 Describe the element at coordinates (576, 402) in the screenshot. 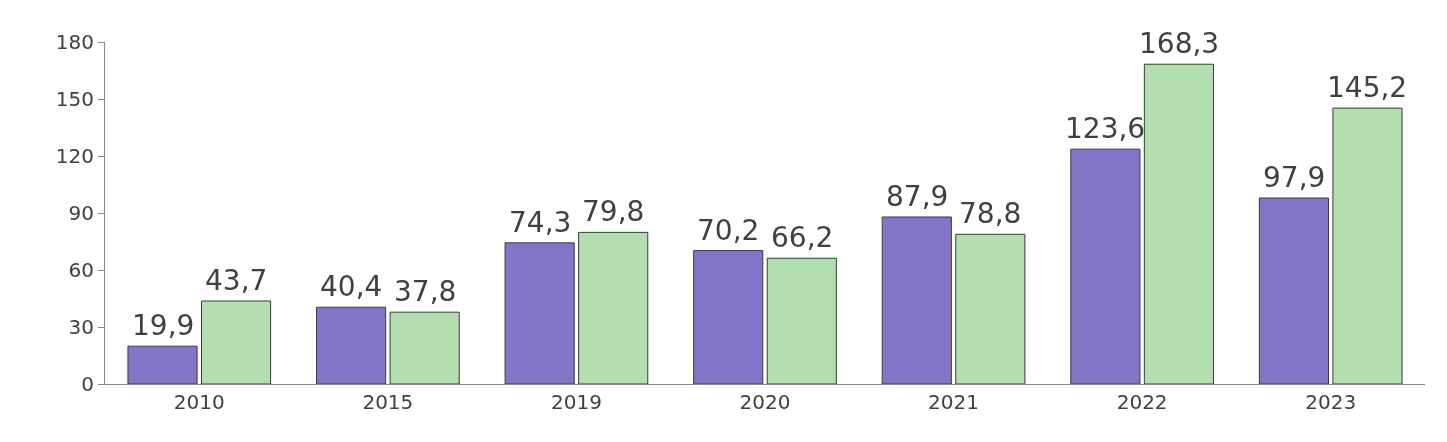

I see `x-tick-label: 2019` at that location.